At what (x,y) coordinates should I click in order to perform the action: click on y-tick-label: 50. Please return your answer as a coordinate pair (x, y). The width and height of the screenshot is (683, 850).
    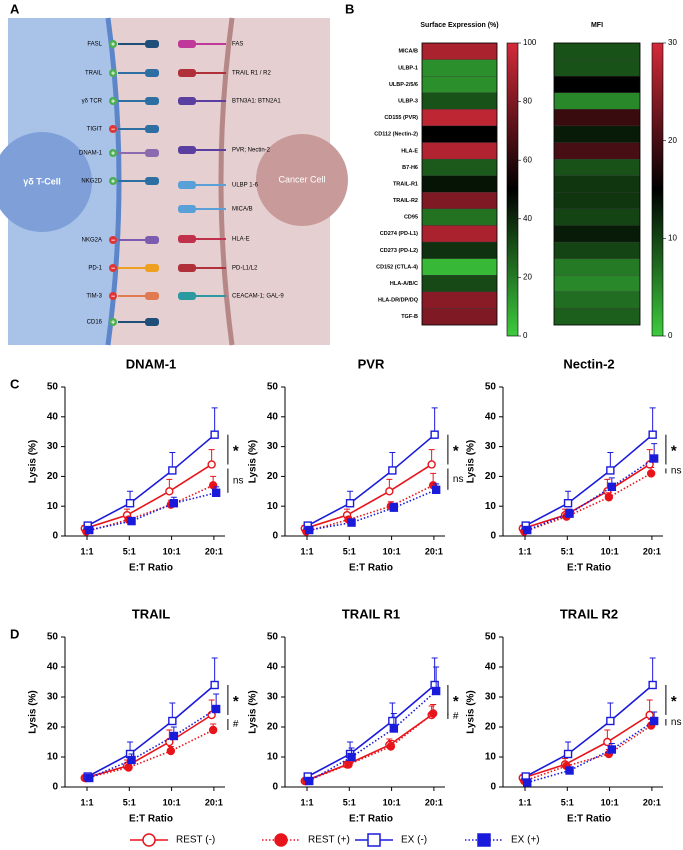
    Looking at the image, I should click on (491, 637).